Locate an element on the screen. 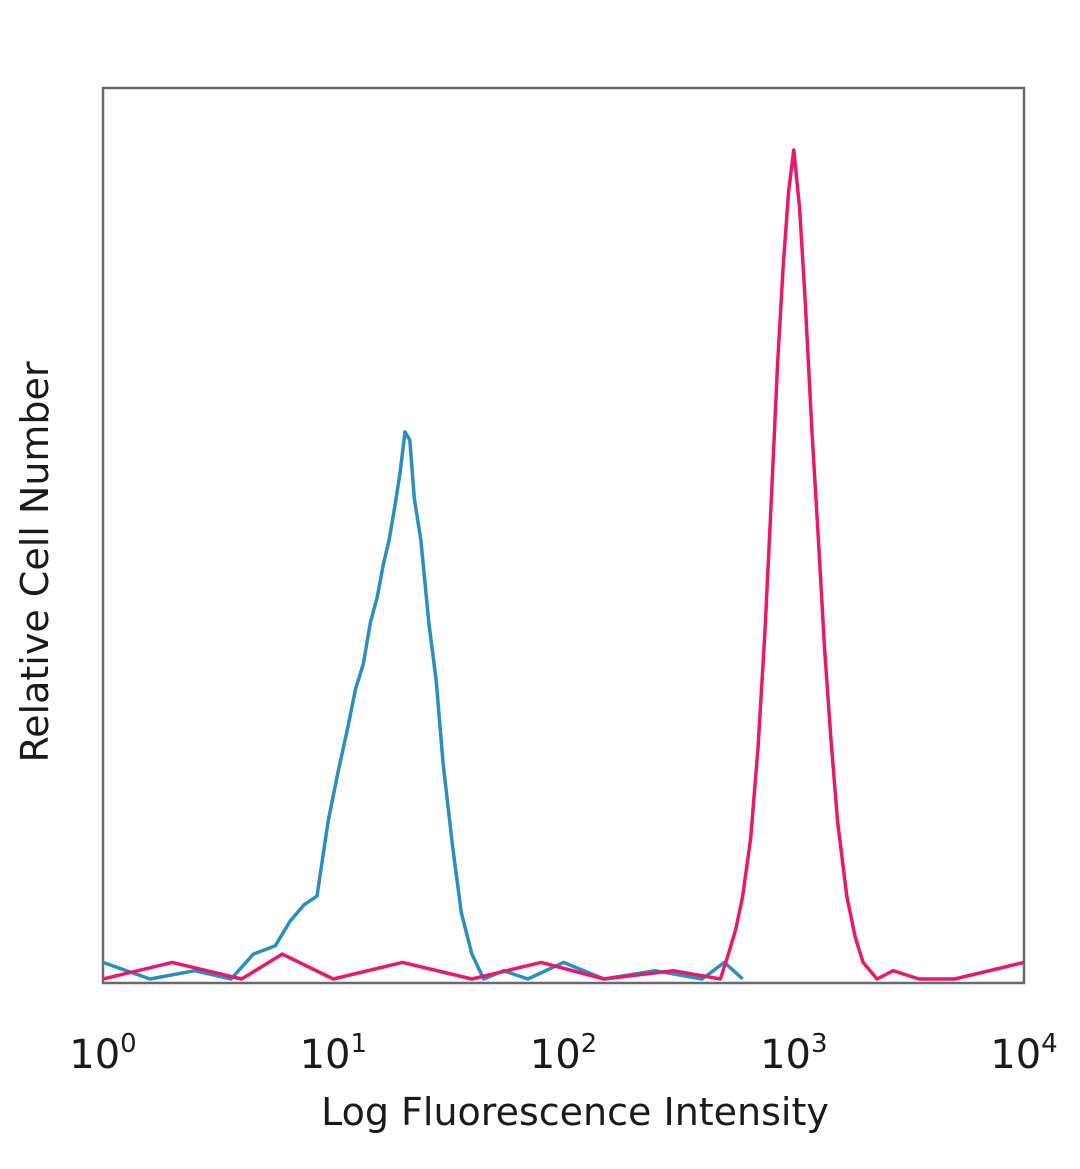 This screenshot has width=1080, height=1169. x-axis-title: Log Fluorescence Intensity is located at coordinates (575, 1112).